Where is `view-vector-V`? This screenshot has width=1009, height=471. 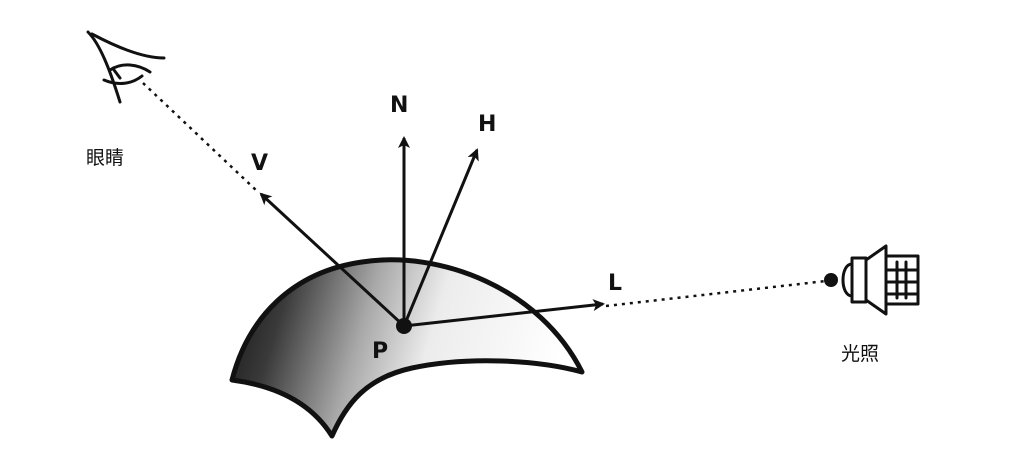 view-vector-V is located at coordinates (332, 260).